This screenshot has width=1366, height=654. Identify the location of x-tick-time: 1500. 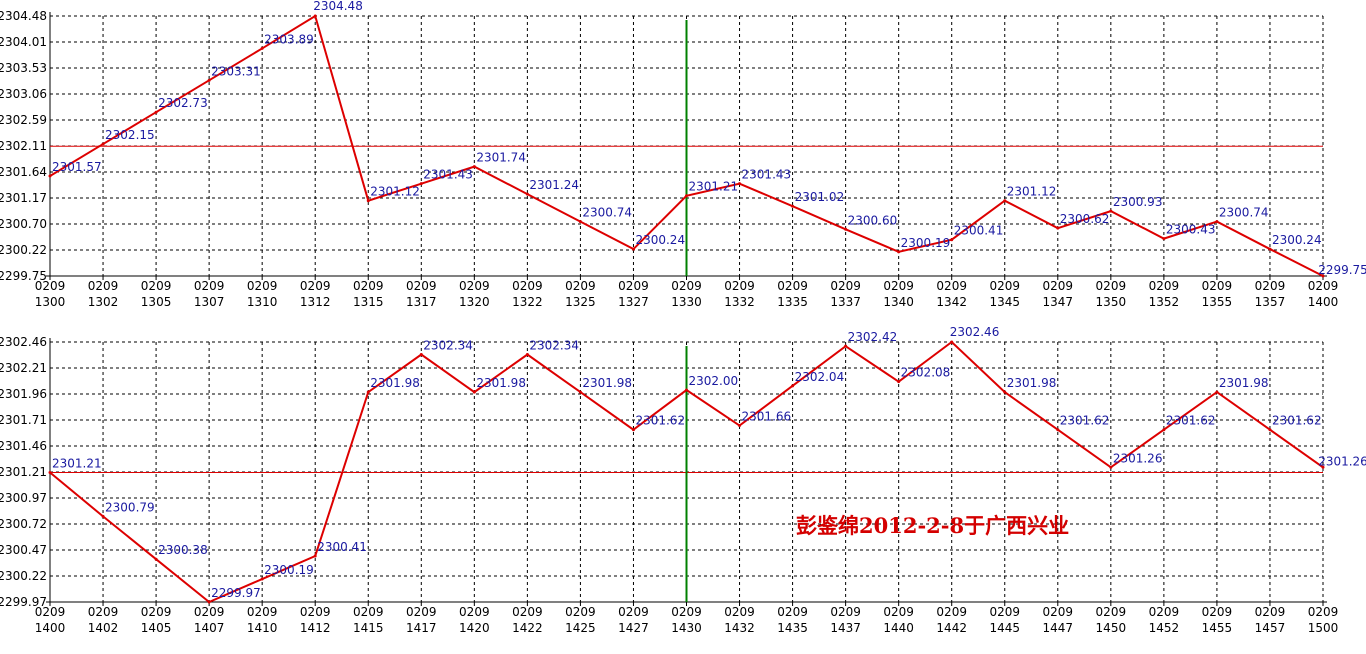
(1323, 628).